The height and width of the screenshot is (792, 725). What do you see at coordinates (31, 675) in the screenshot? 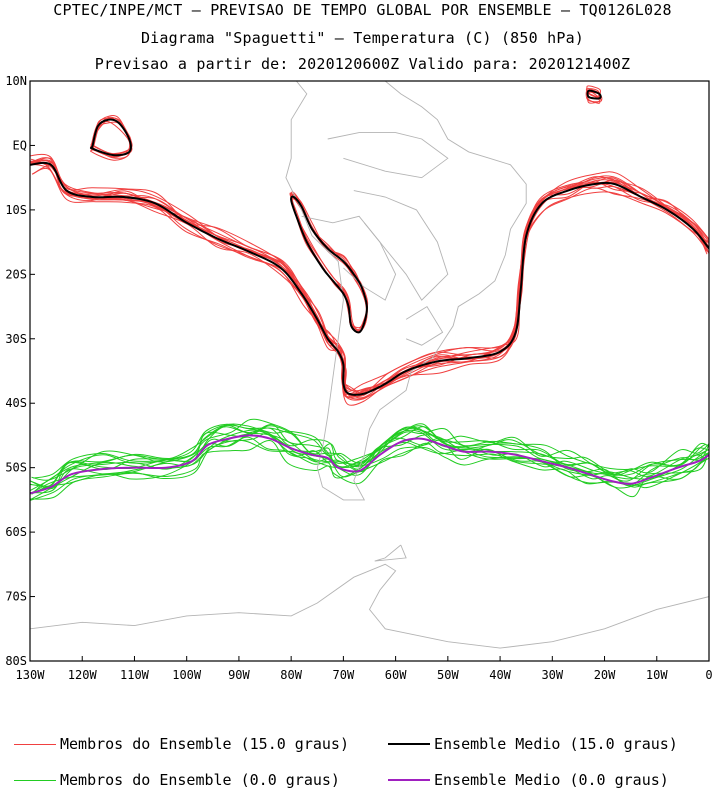
I see `x-tick-label: 130W` at bounding box center [31, 675].